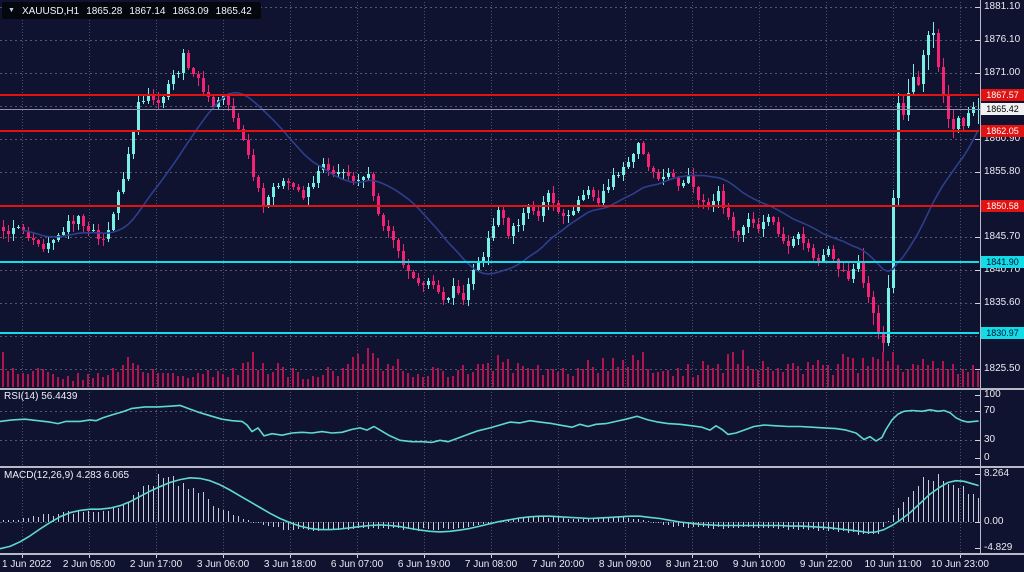 Image resolution: width=1024 pixels, height=572 pixels. What do you see at coordinates (692, 564) in the screenshot?
I see `time-axis-label: 8 Jun 21:00` at bounding box center [692, 564].